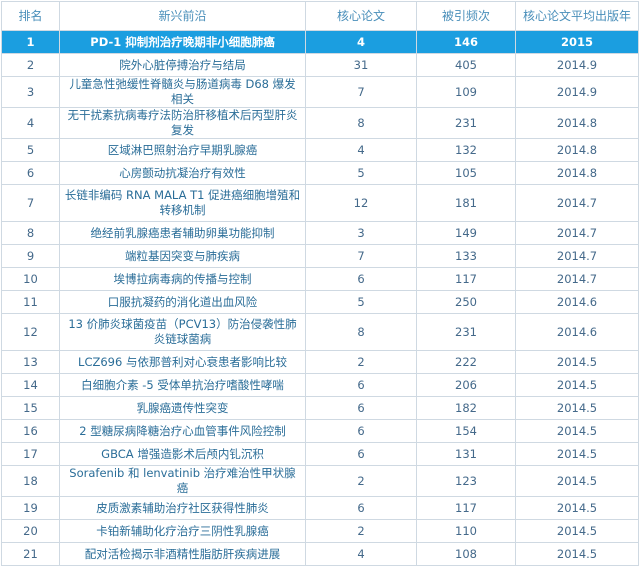 The height and width of the screenshot is (574, 640). Describe the element at coordinates (30, 42) in the screenshot. I see `rank-cell: 1` at that location.